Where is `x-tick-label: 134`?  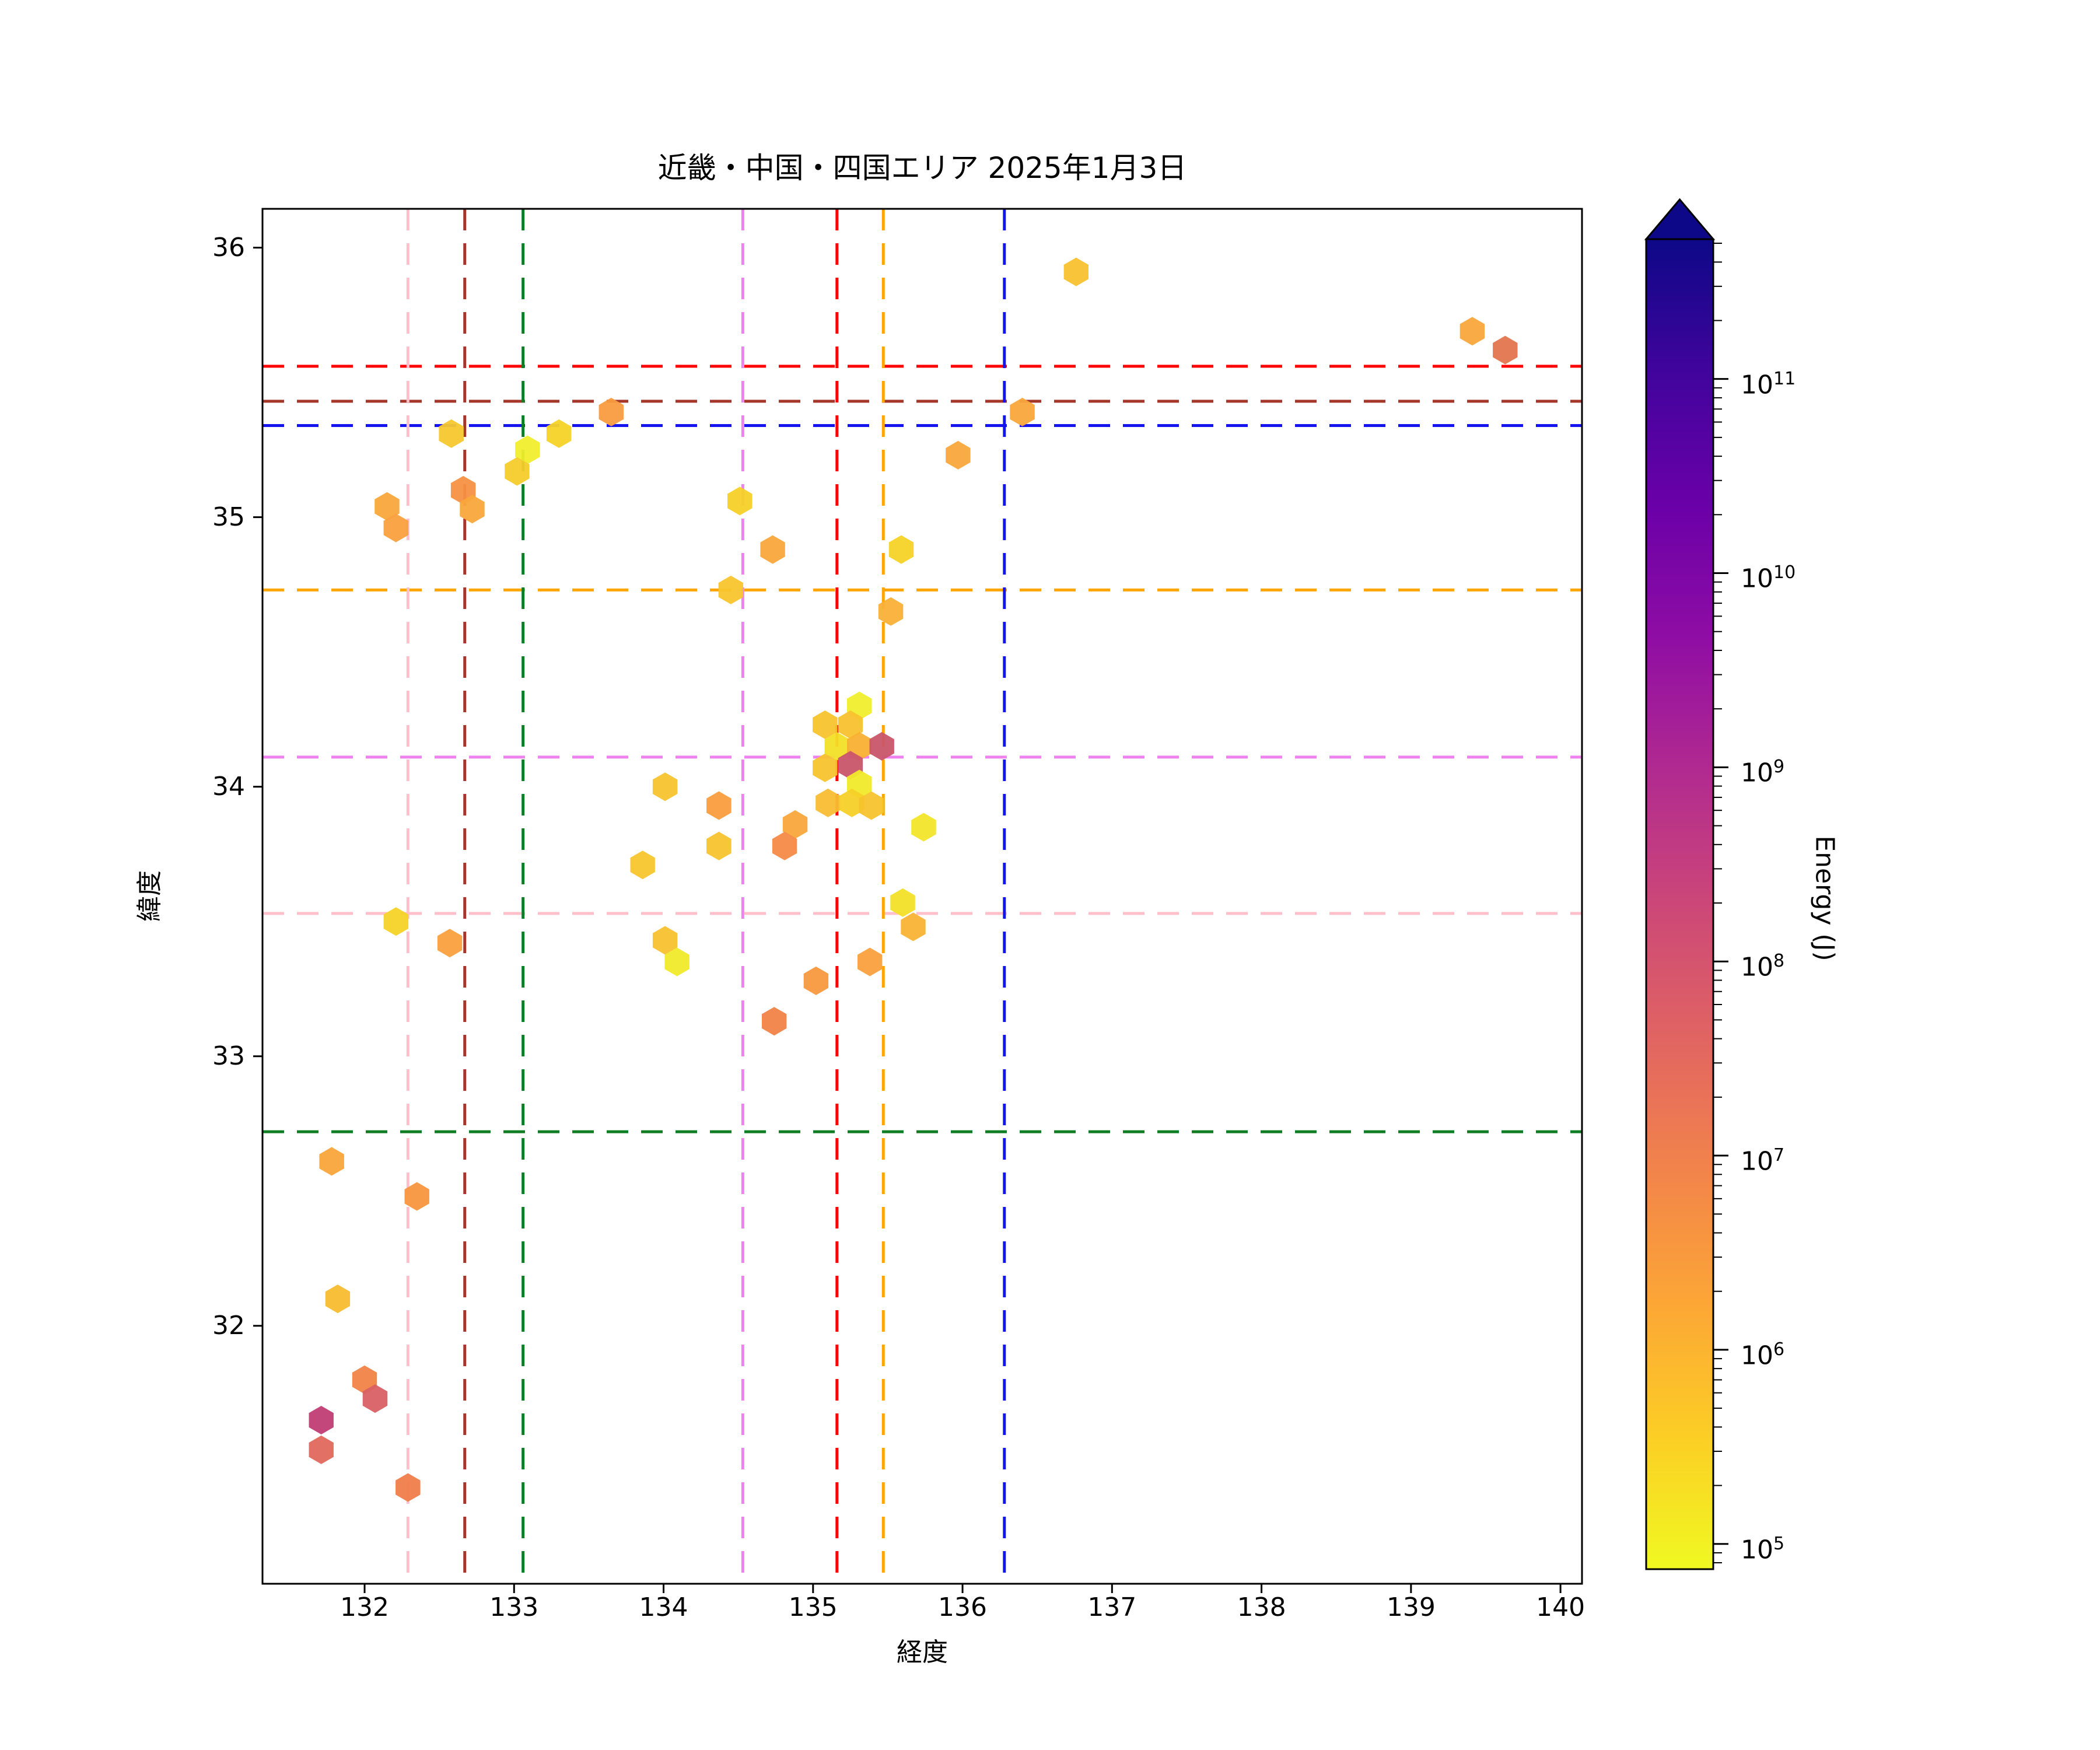 x-tick-label: 134 is located at coordinates (663, 1607).